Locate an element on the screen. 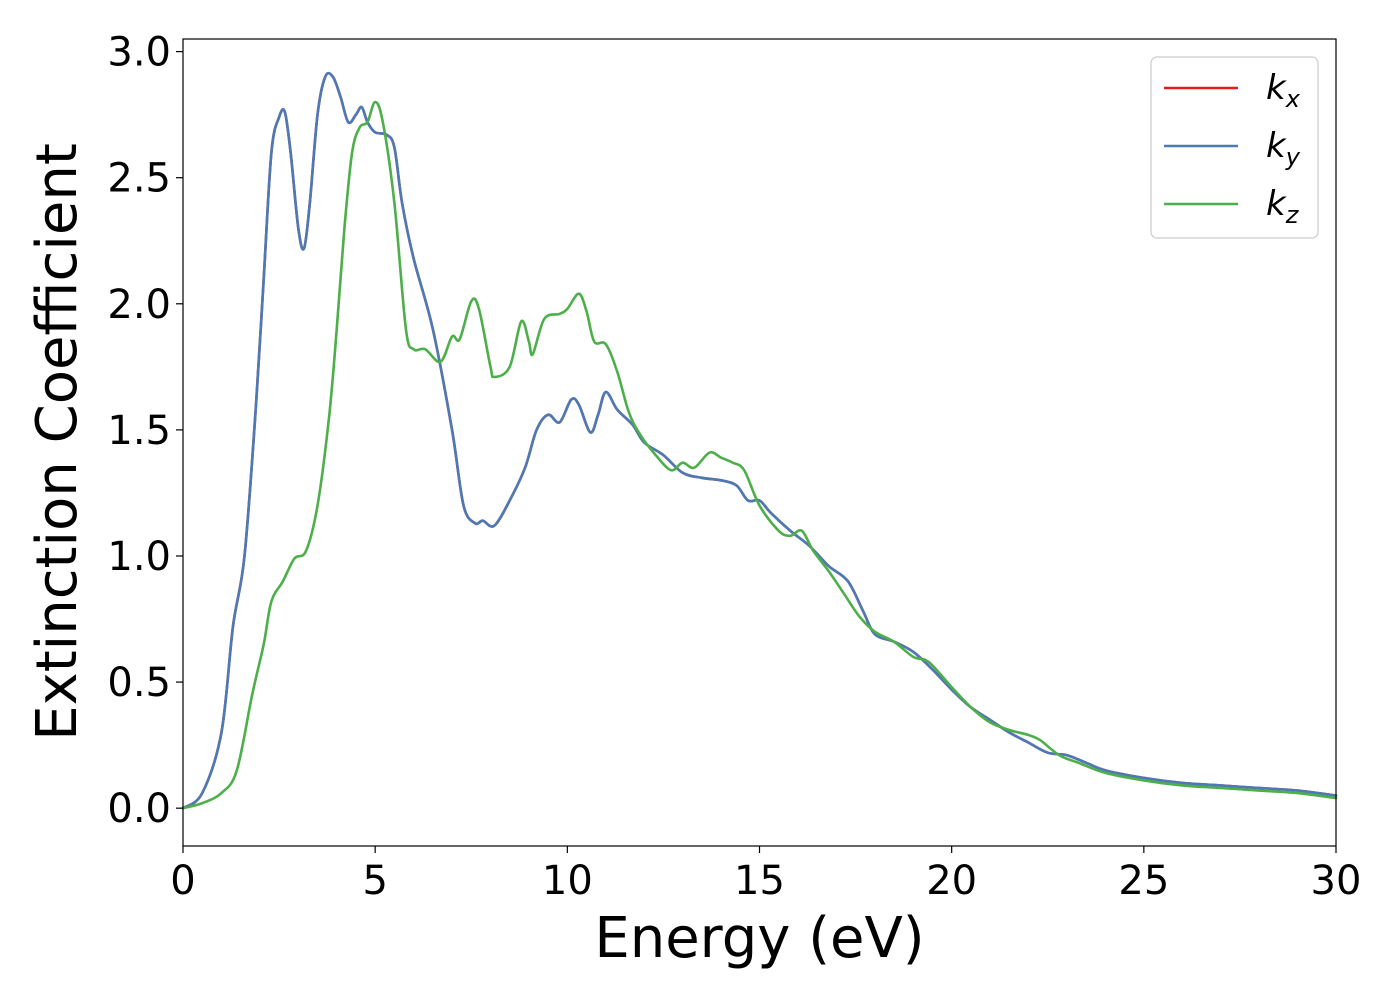  y-tick-label: 3.0 is located at coordinates (139, 53).